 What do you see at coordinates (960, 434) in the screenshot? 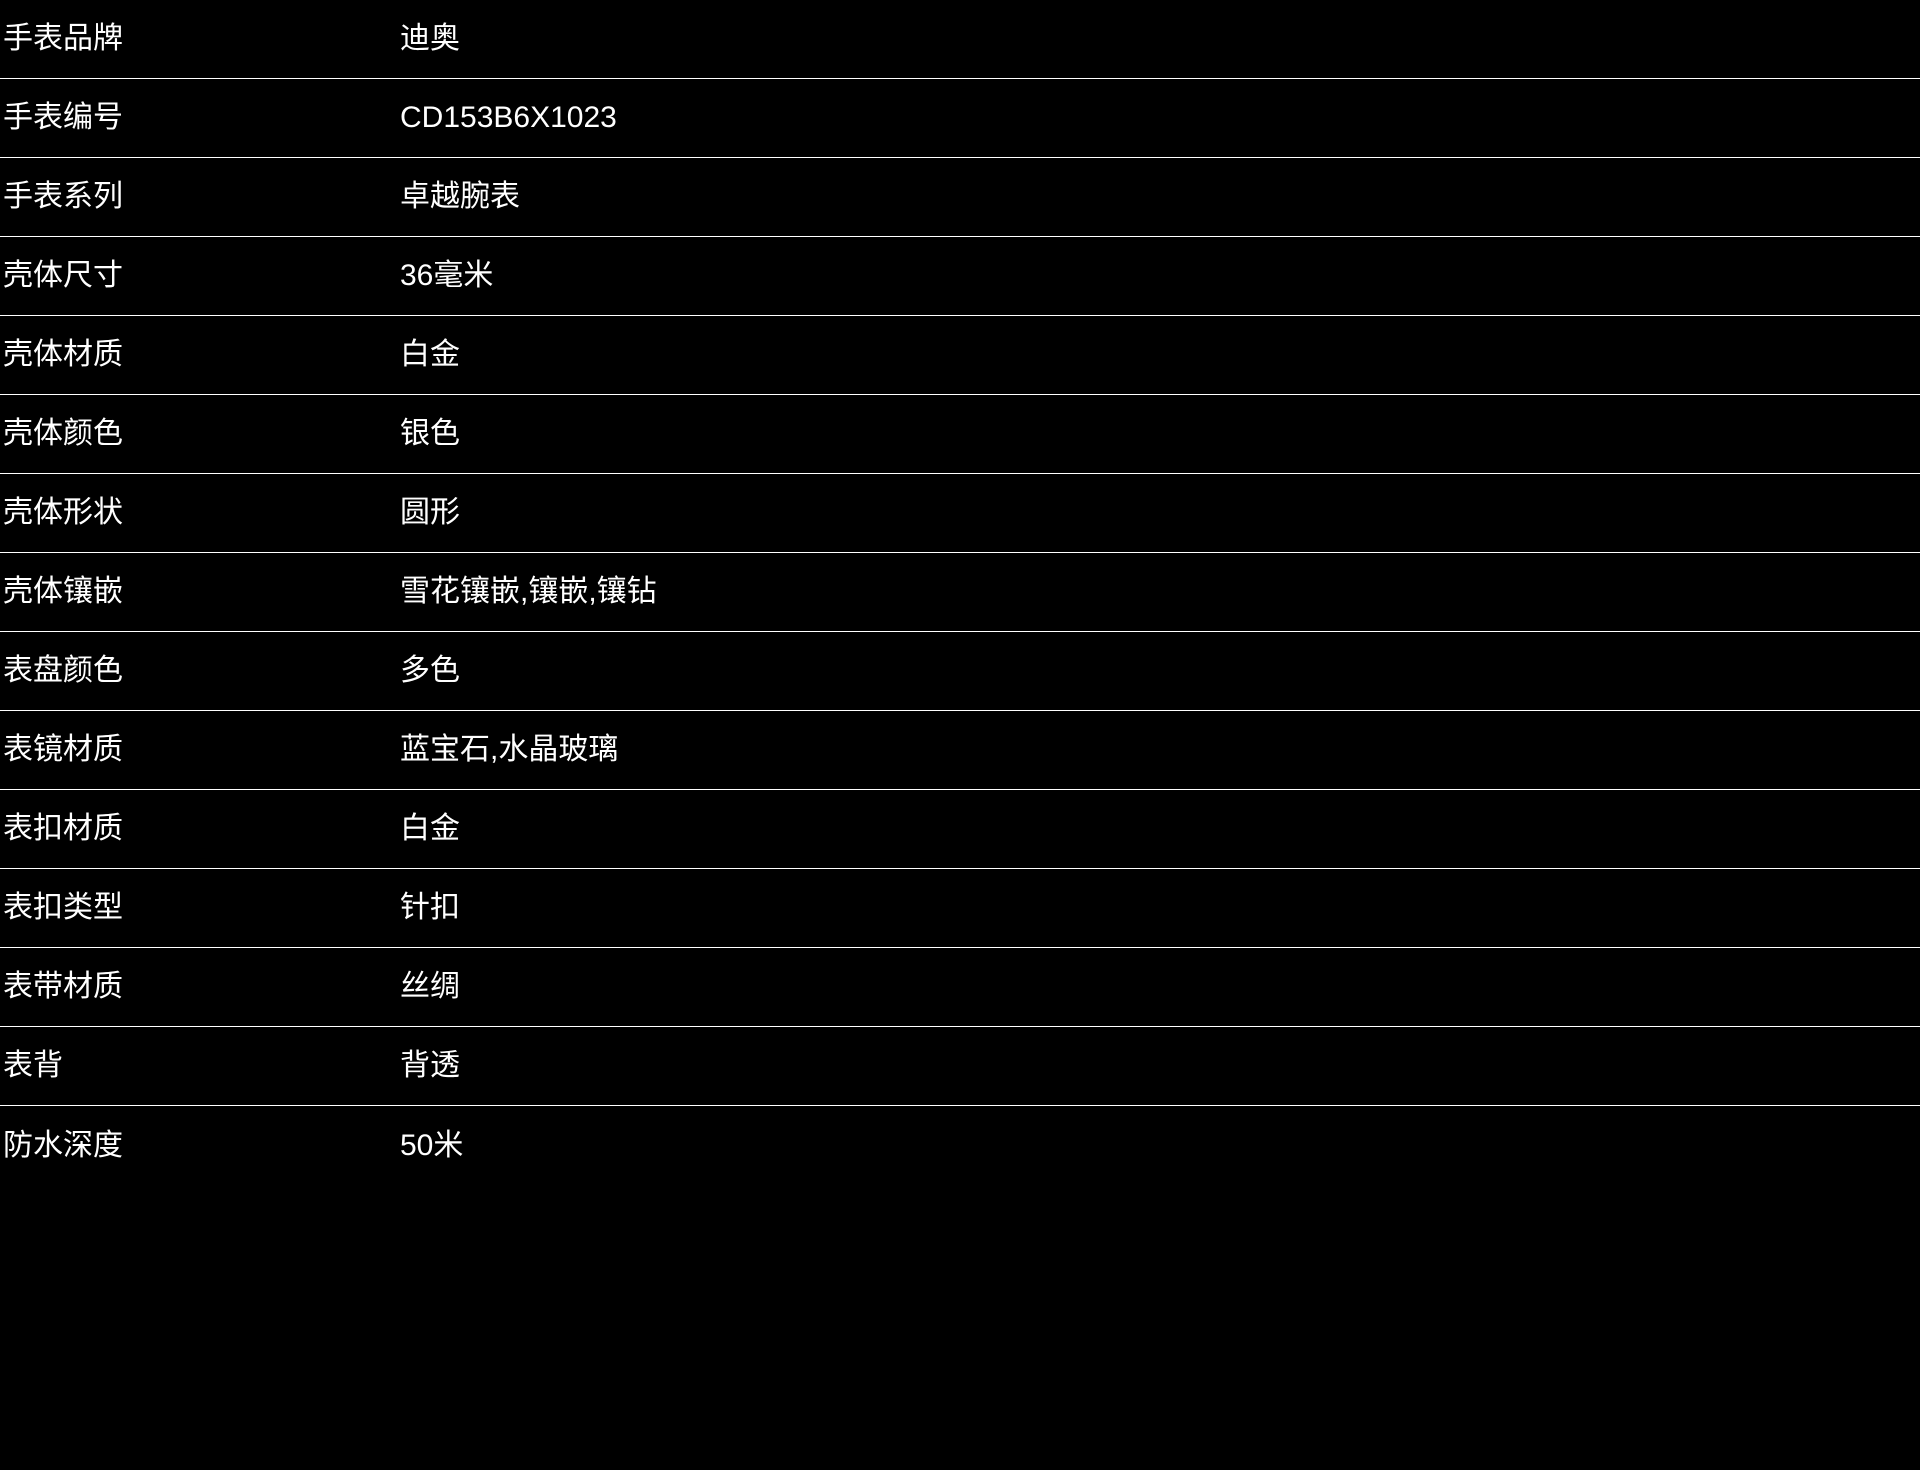
I see `table-row: 壳体颜色 银色` at bounding box center [960, 434].